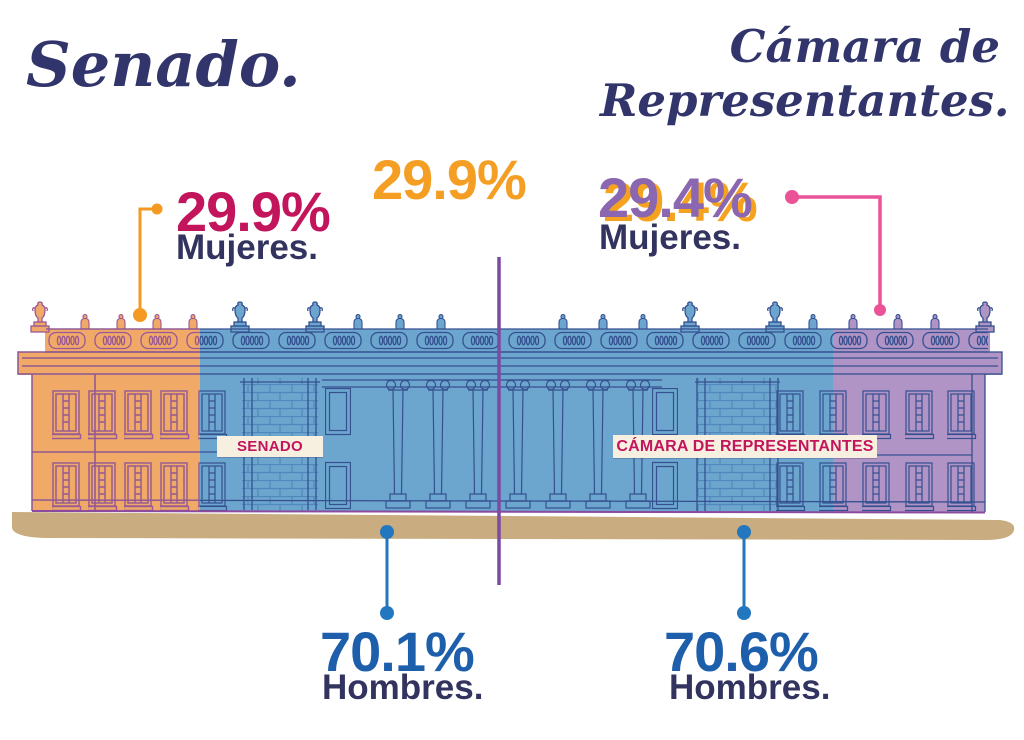 The image size is (1024, 740). Describe the element at coordinates (864, 46) in the screenshot. I see `chamber-title-line1: Cámara de` at that location.